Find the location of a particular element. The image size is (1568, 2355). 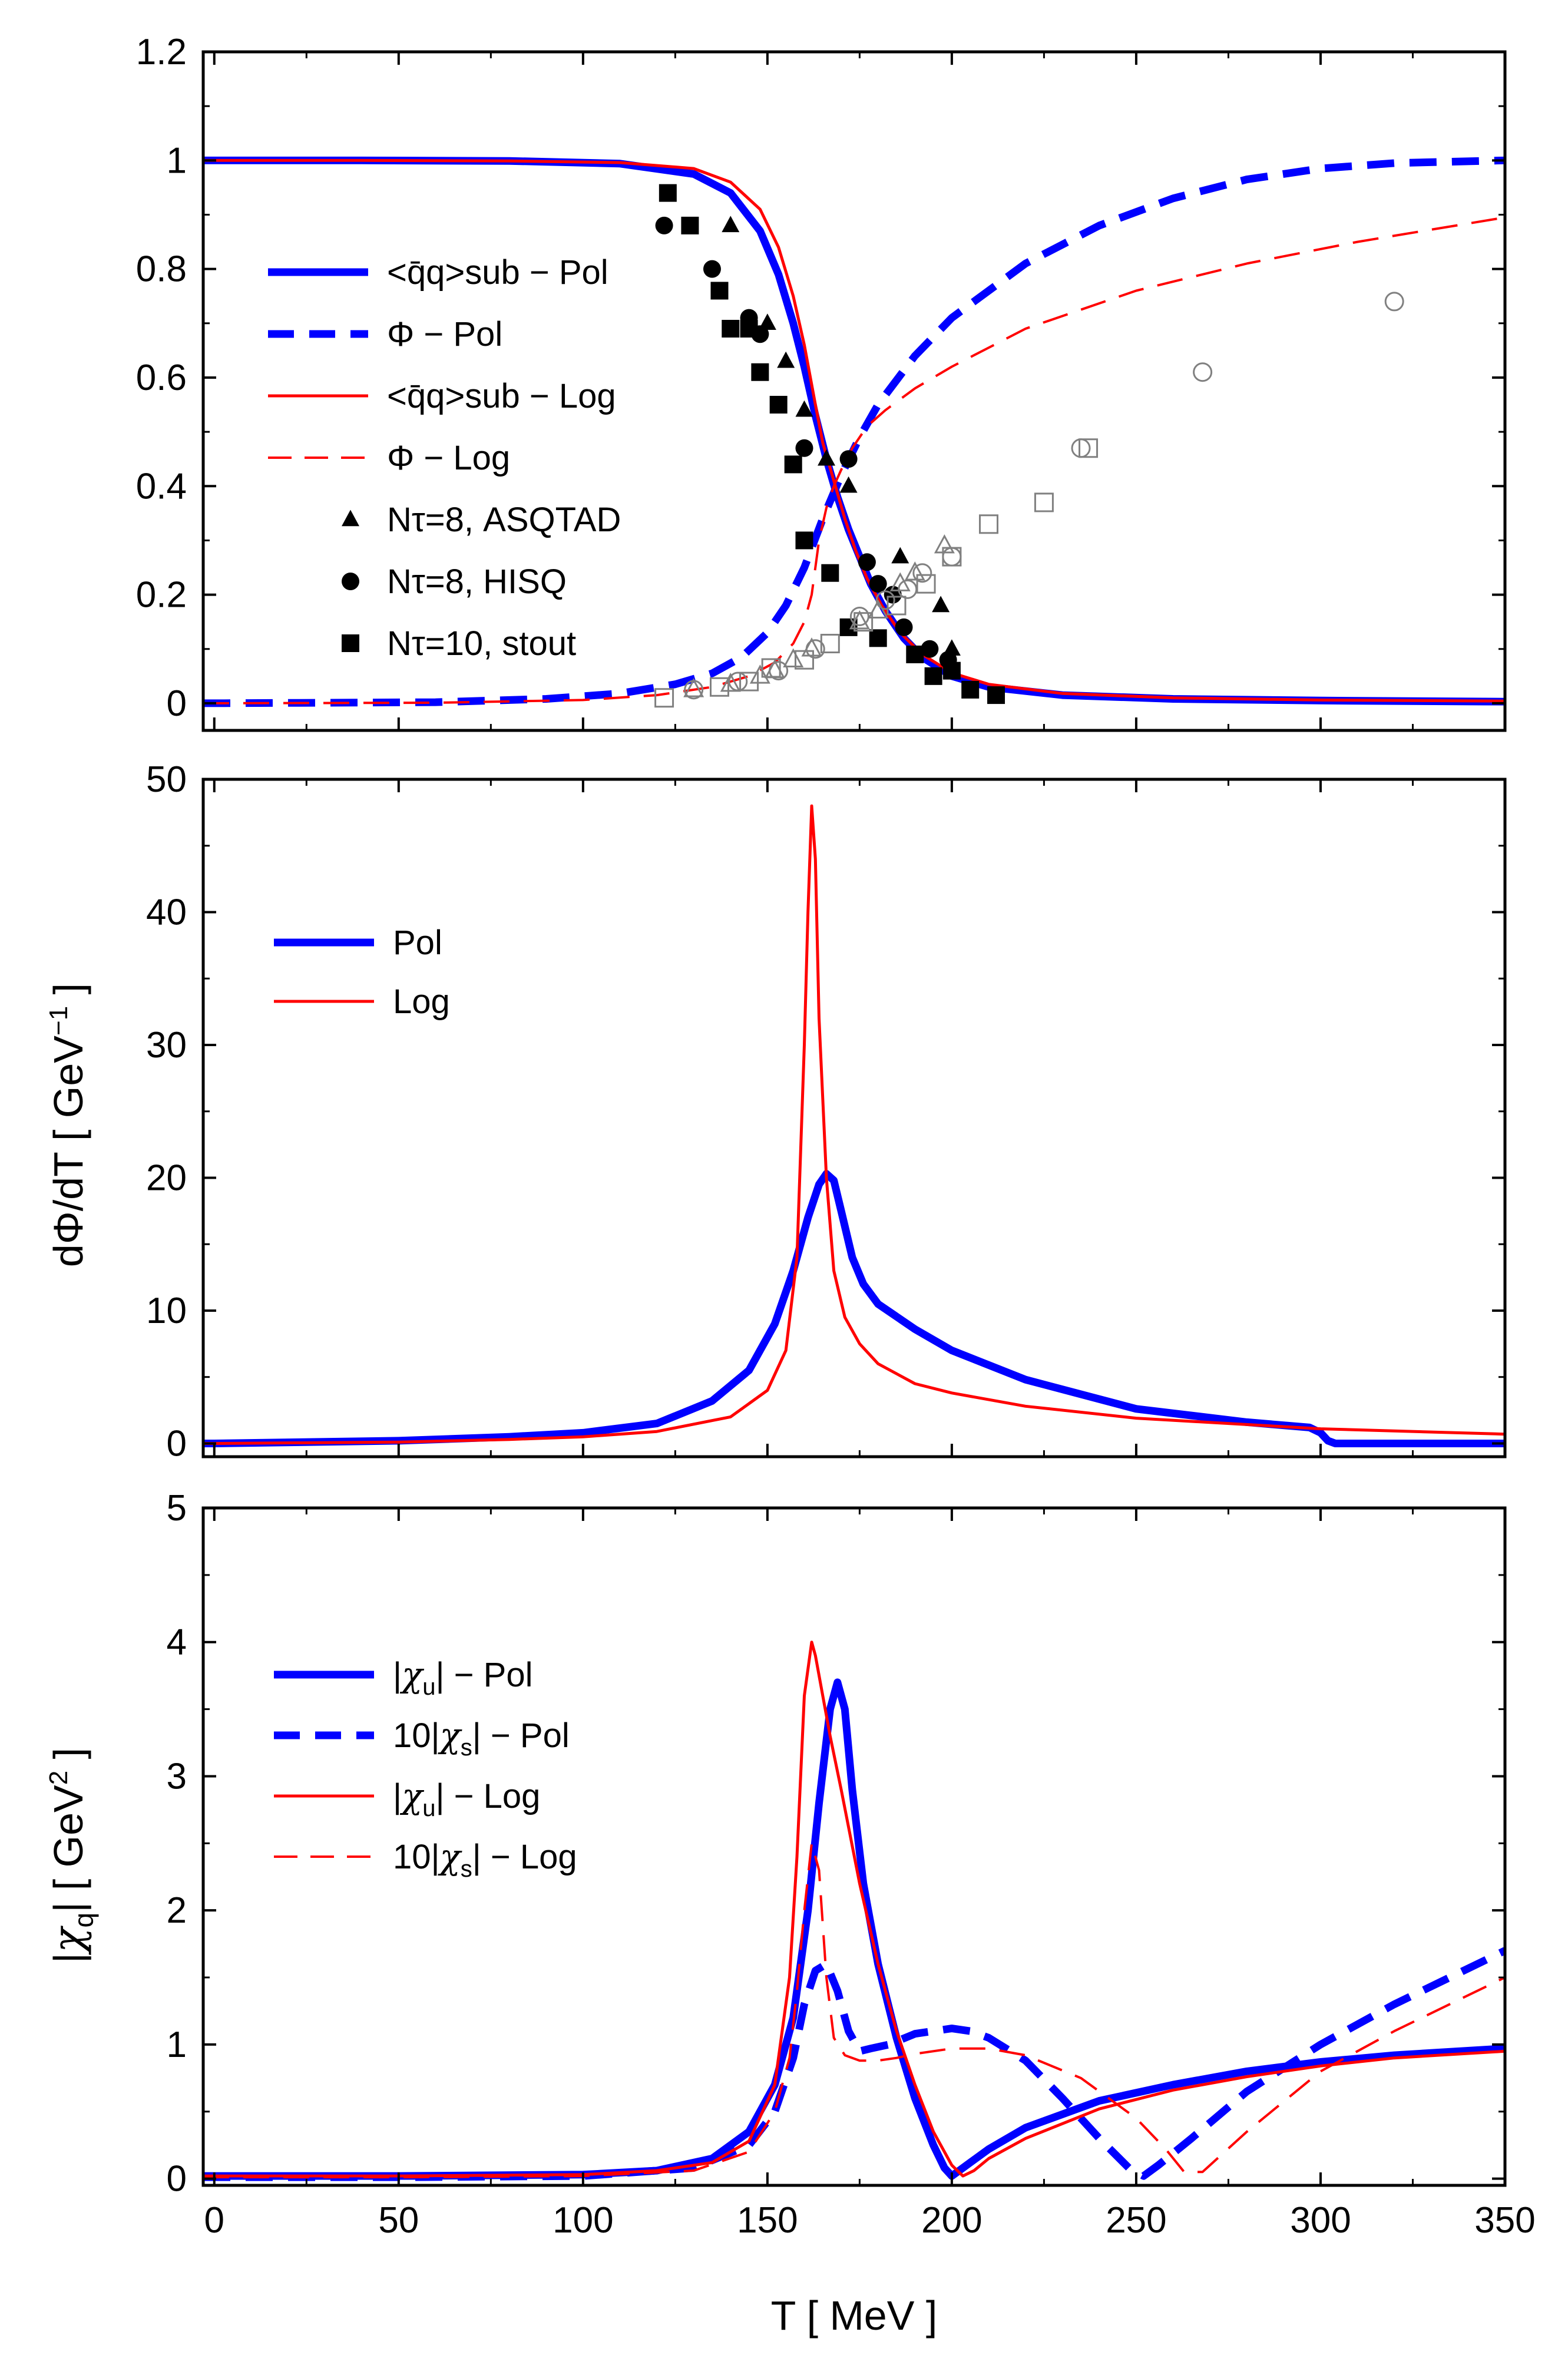

y-tick-label: 2 is located at coordinates (177, 1910).